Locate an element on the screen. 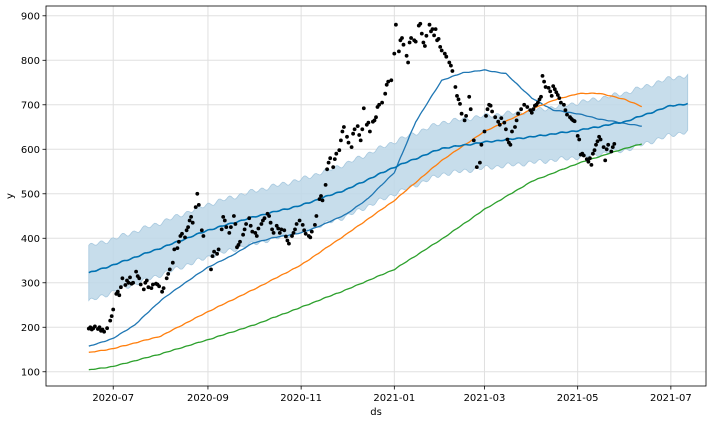  y-tick-label: 800 is located at coordinates (30, 61).